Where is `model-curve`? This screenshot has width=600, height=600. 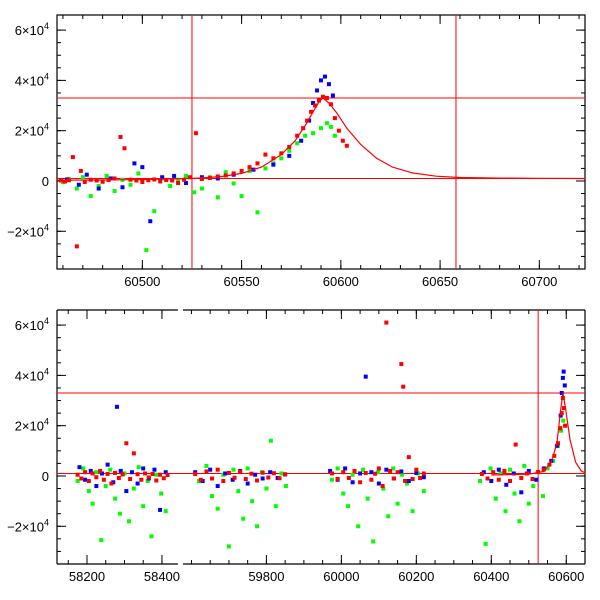
model-curve is located at coordinates (538, 434).